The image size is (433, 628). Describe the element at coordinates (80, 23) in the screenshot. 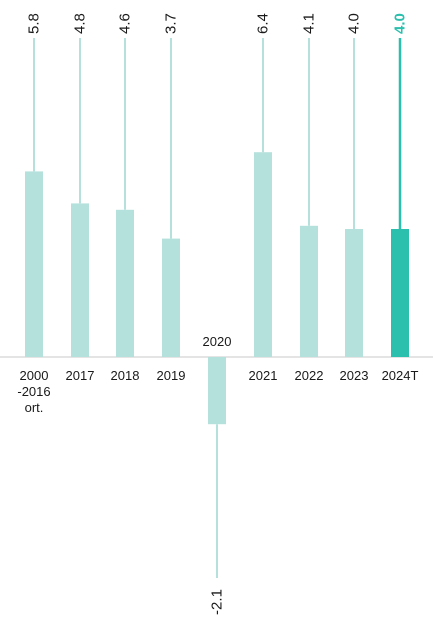

I see `value-label-1: 4.8` at that location.